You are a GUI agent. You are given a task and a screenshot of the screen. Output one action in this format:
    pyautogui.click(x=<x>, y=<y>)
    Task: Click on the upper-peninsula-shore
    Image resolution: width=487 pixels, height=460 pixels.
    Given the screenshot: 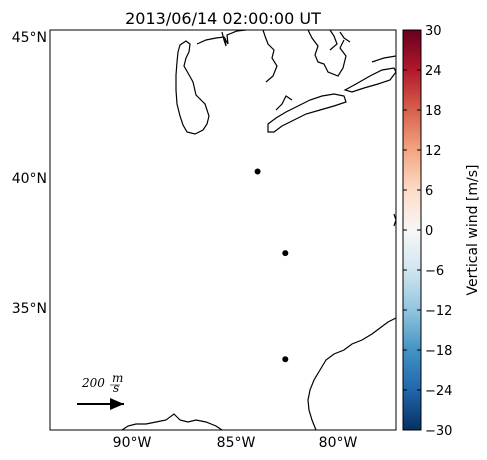 What is the action you would take?
    pyautogui.click(x=221, y=37)
    